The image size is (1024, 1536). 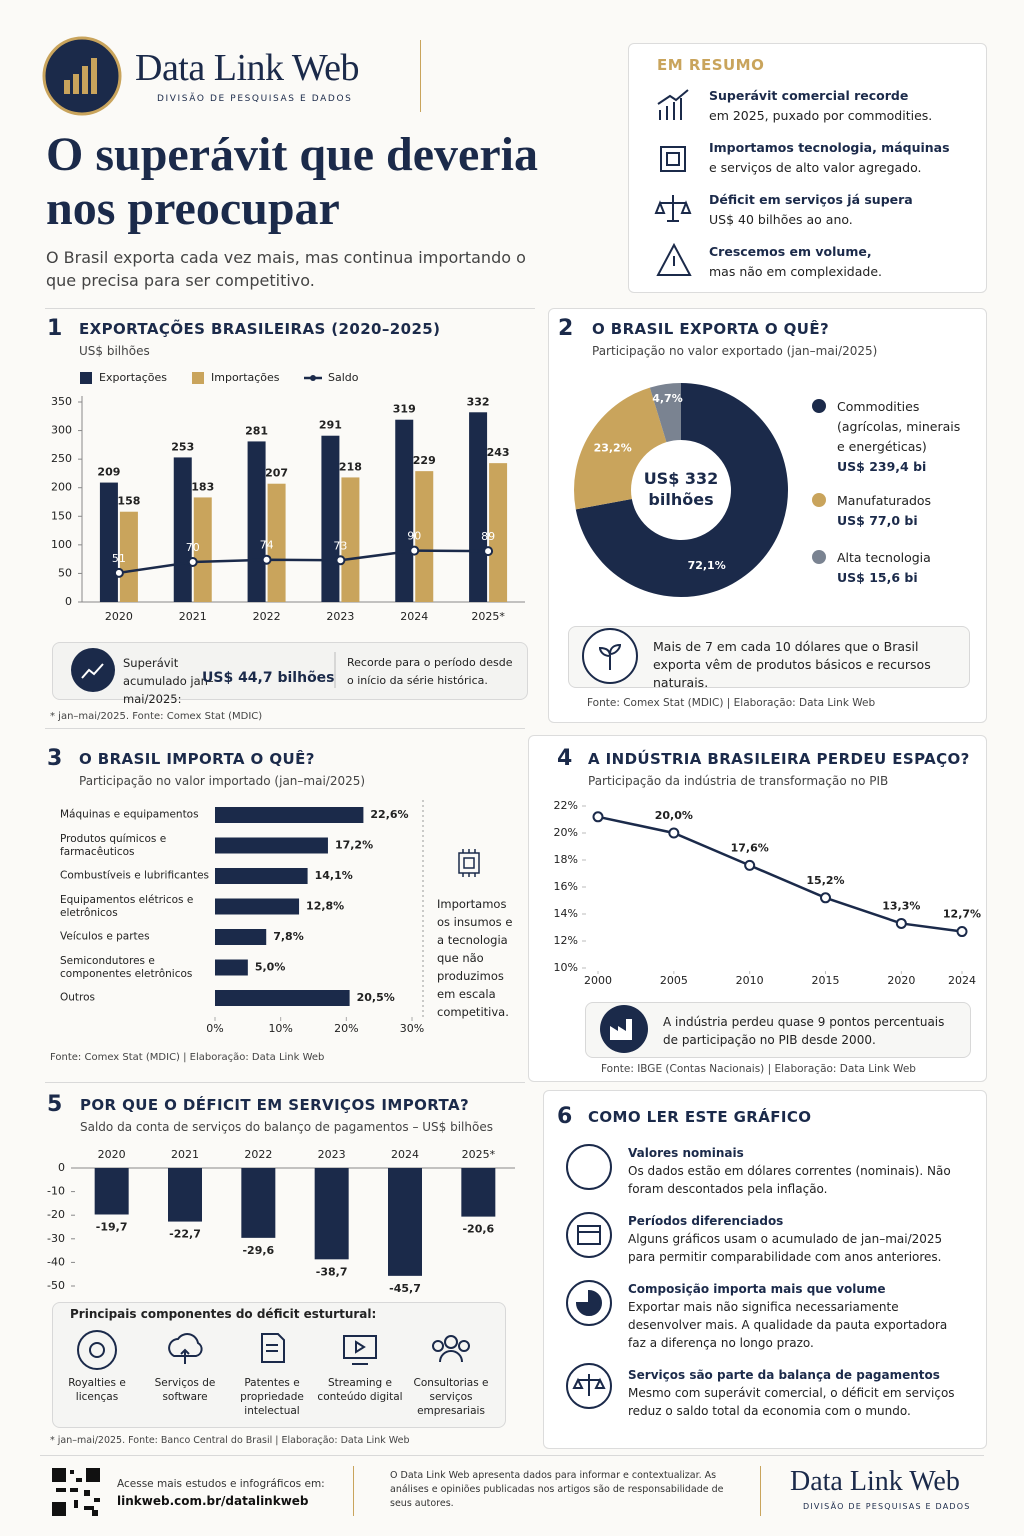 I want to click on category-label: Veículos e partes, so click(x=105, y=936).